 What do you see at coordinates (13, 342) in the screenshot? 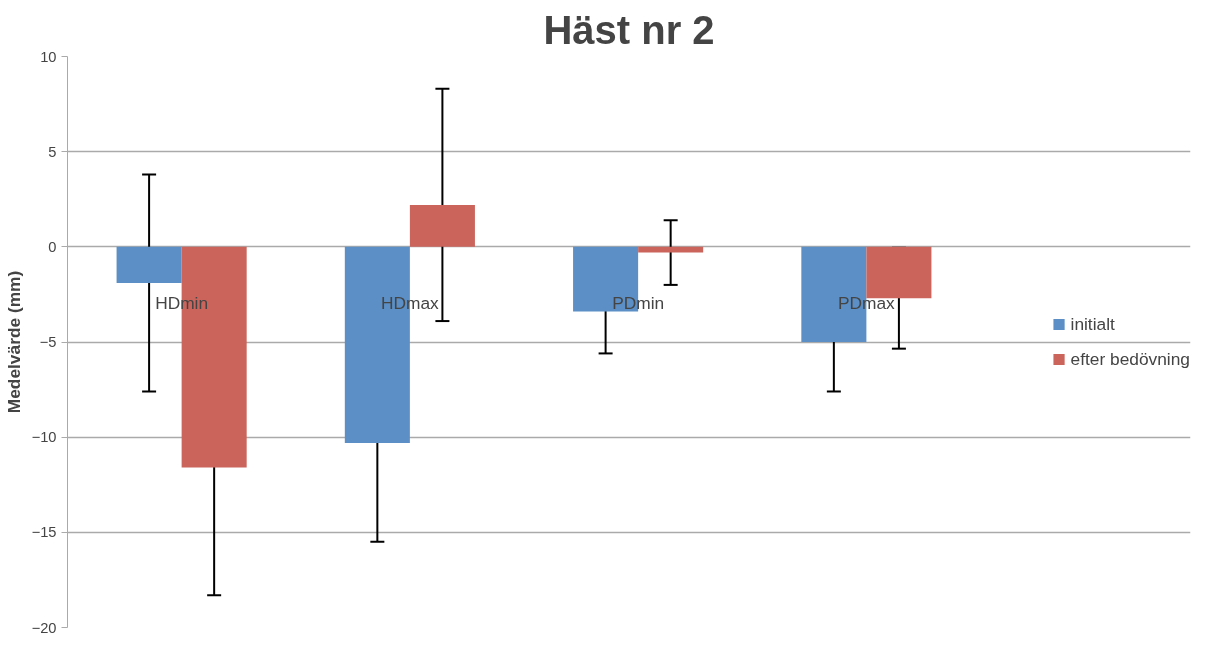
I see `y-axis-title: Medelvärde (mm)` at bounding box center [13, 342].